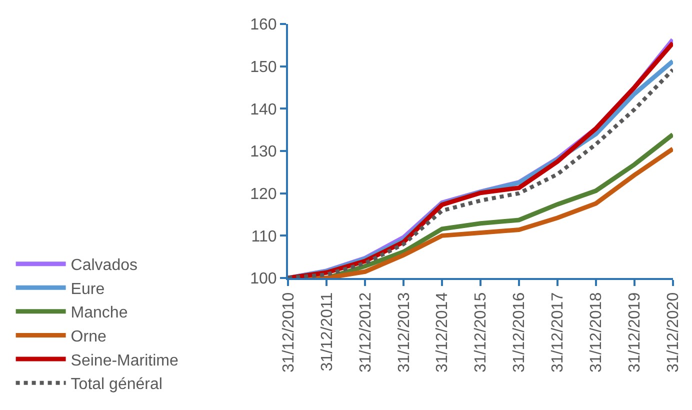  Describe the element at coordinates (99, 313) in the screenshot. I see `legend-label: Manche` at that location.